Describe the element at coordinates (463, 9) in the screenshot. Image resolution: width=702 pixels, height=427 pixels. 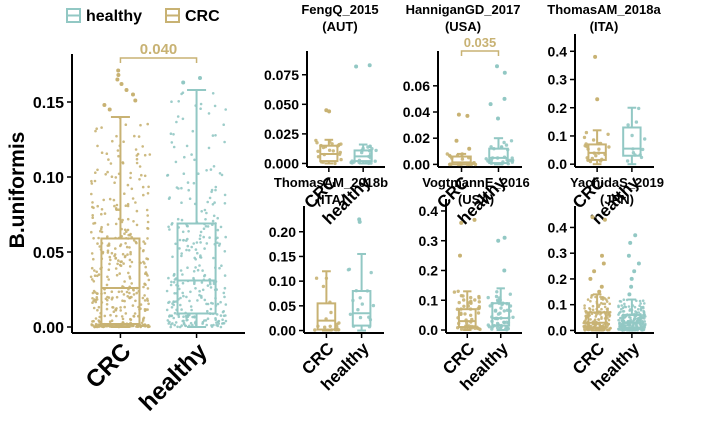
I see `panel-title: HanniganGD_2017` at that location.